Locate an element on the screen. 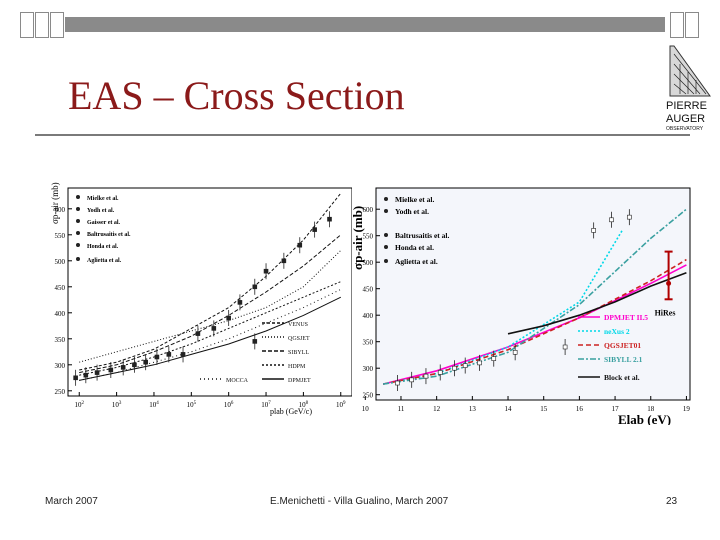 Image resolution: width=720 pixels, height=540 pixels. logo-line-1: PIERRE is located at coordinates (686, 106).